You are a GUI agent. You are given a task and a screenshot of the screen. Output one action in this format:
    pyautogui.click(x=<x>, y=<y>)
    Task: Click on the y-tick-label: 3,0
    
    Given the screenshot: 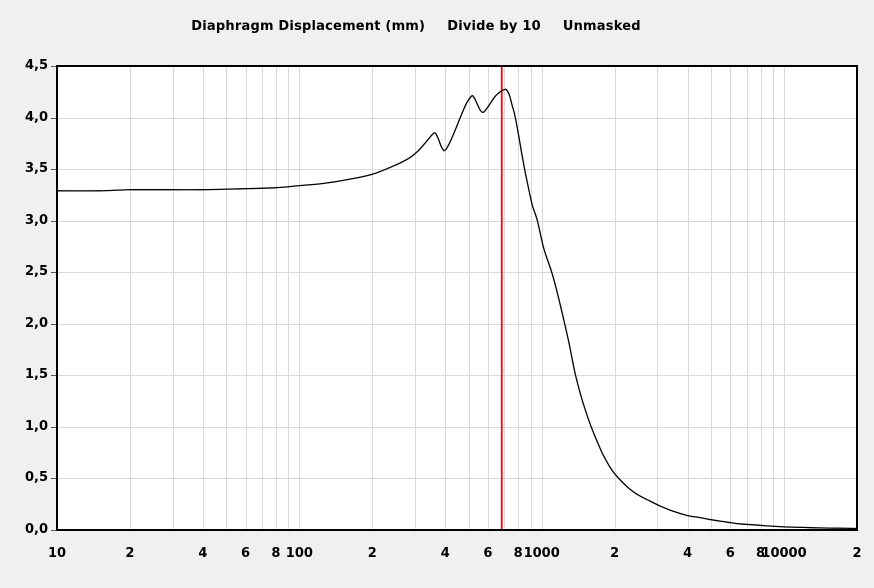 What is the action you would take?
    pyautogui.click(x=36, y=220)
    